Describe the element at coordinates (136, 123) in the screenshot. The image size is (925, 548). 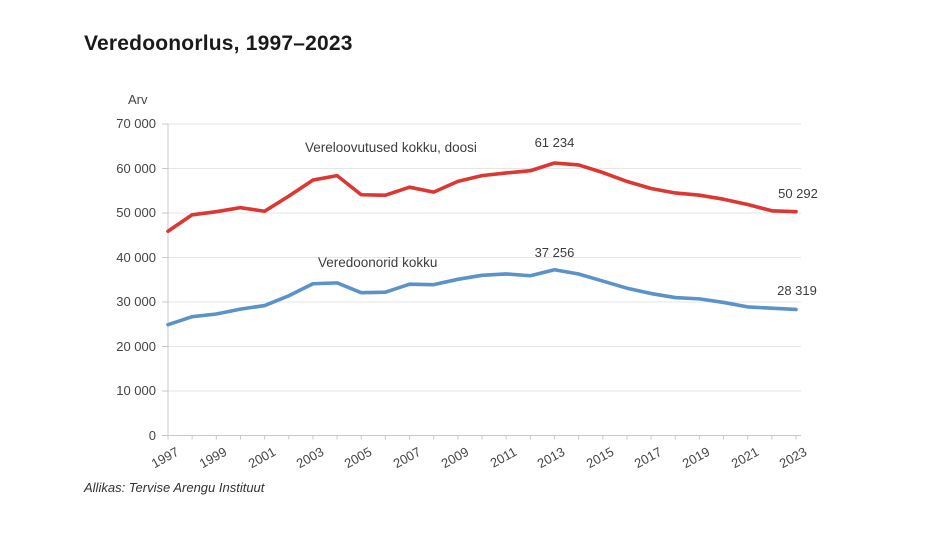
I see `y-tick-label: 70 000` at that location.